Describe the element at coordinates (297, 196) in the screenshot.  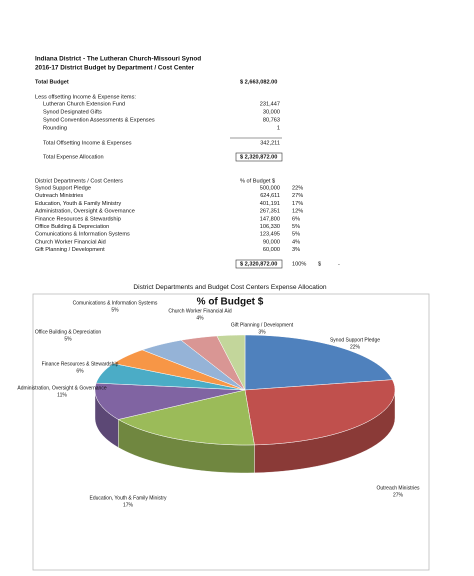
I see `row-percent: 27%` at that location.